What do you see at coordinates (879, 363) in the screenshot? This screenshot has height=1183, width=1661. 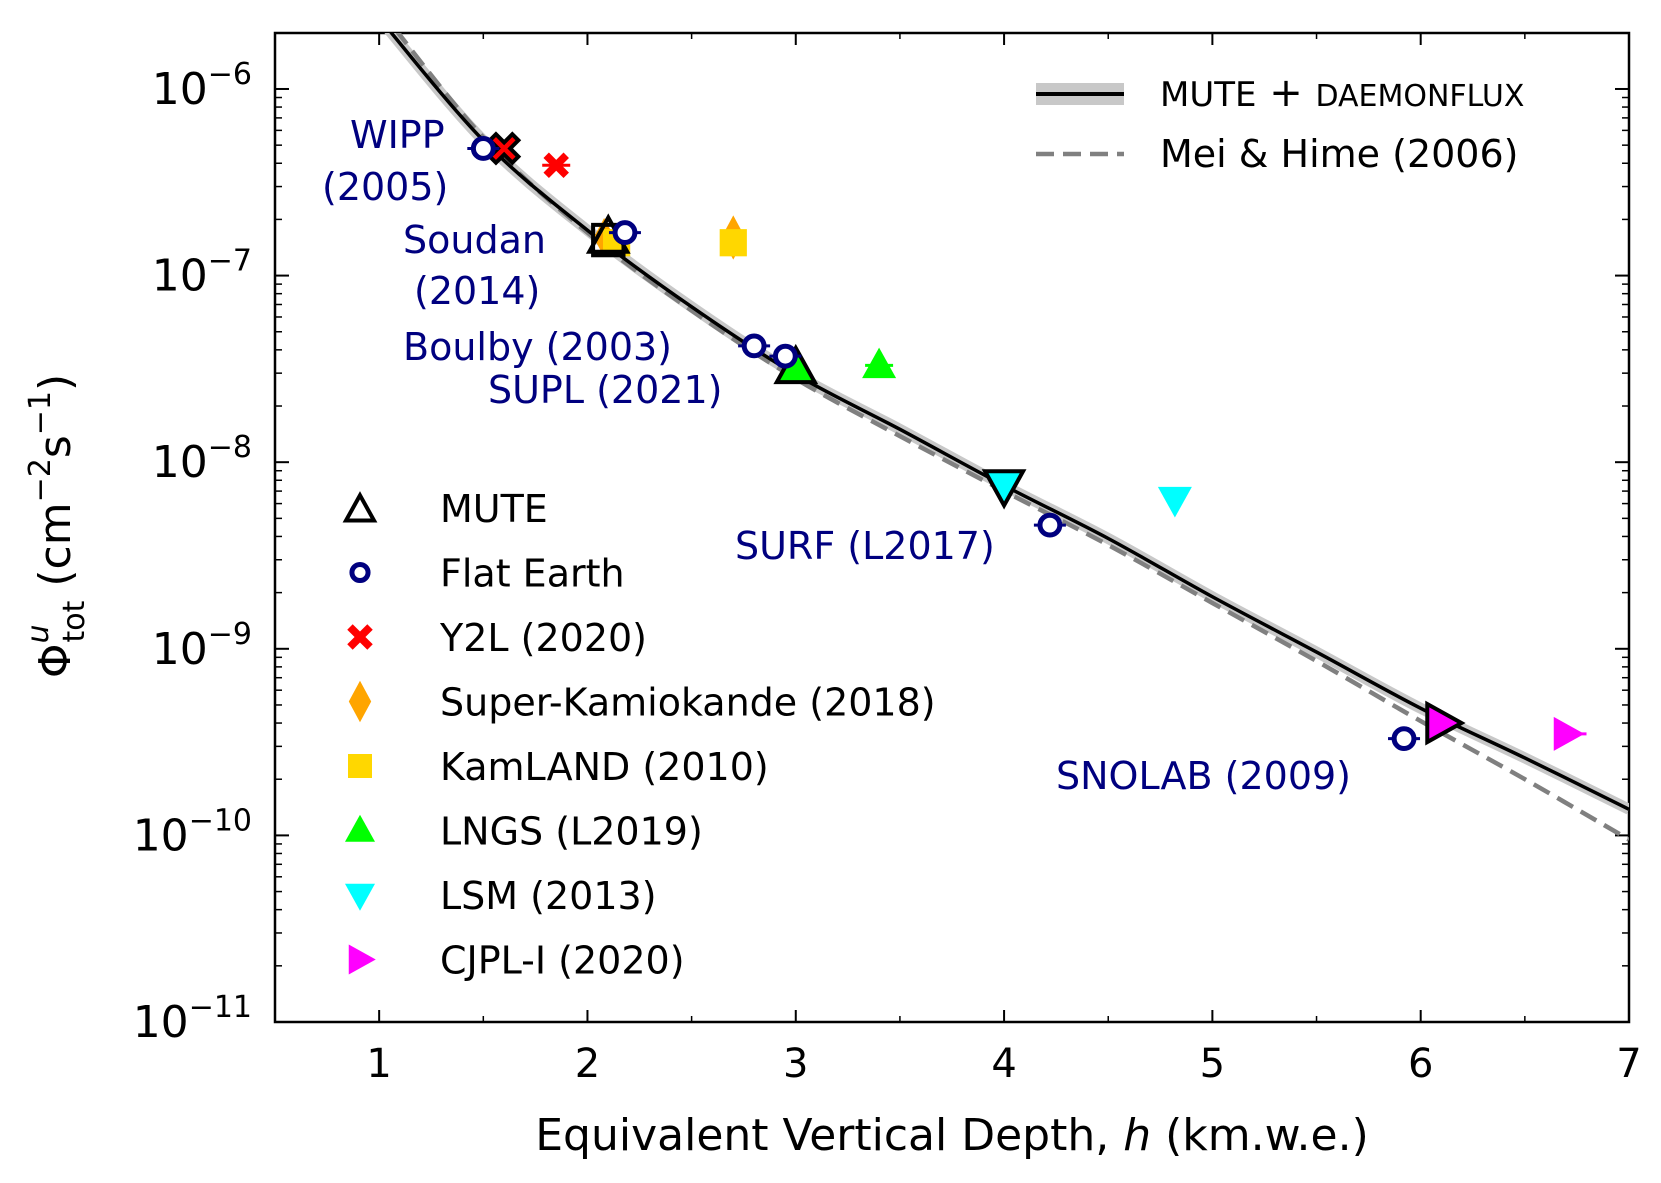 I see `lngs-l2019-marker` at bounding box center [879, 363].